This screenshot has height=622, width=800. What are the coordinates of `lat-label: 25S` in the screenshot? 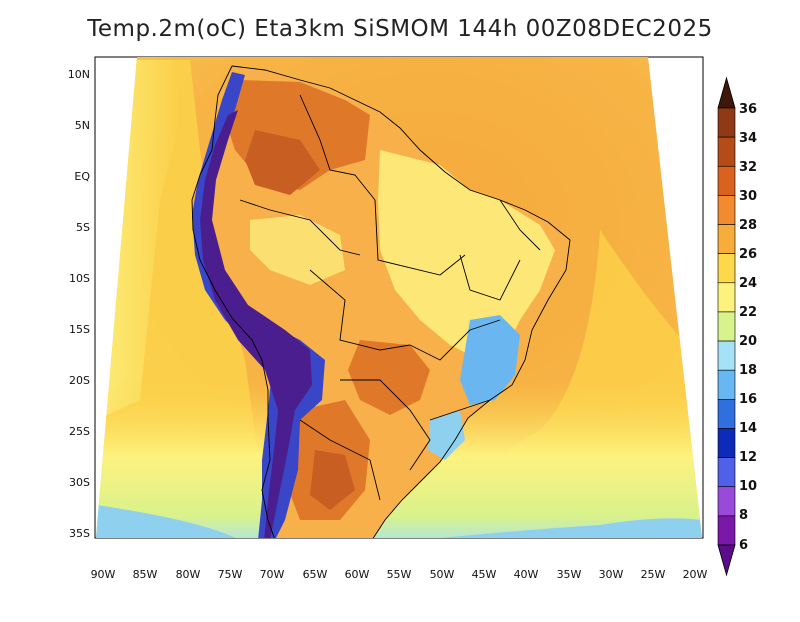 It's located at (79, 431).